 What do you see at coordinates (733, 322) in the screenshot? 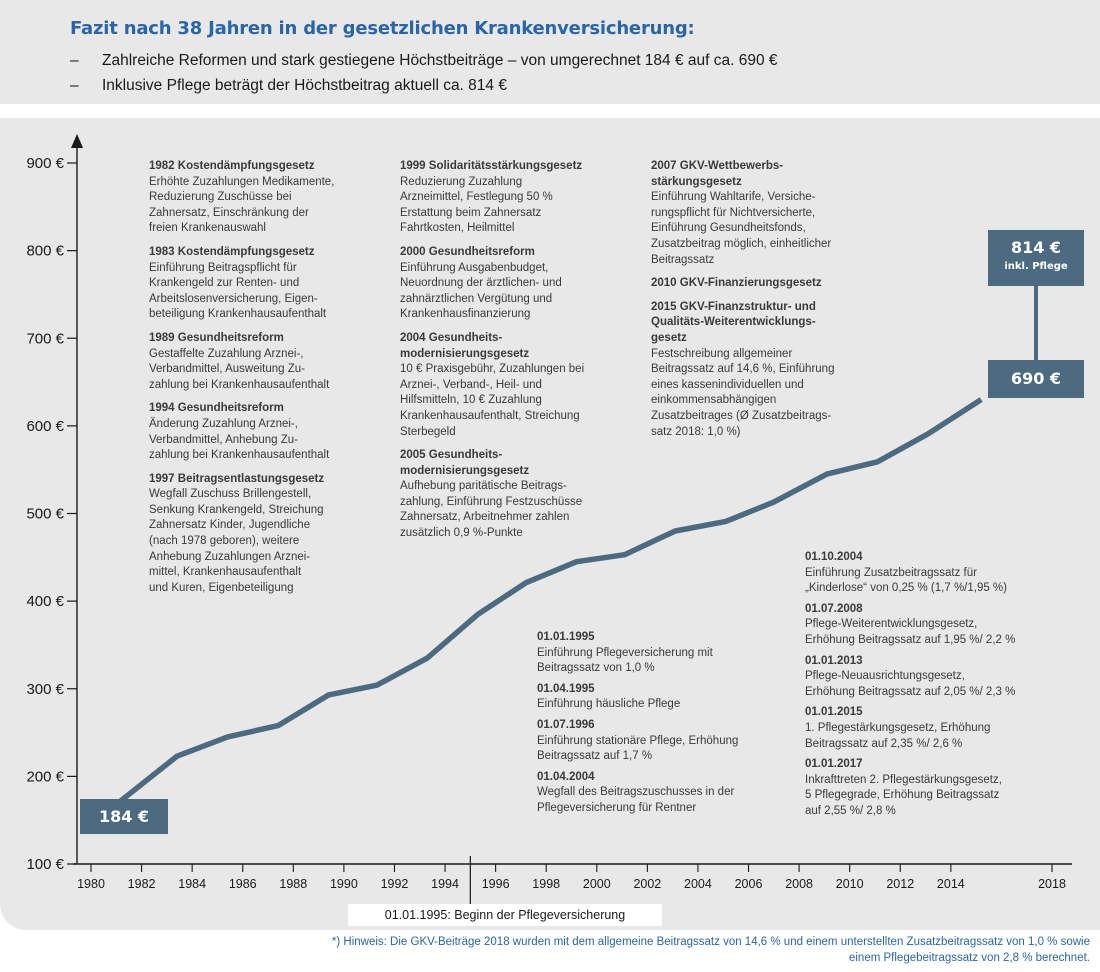
I see `annotation-title: Qualitäts-Weiterentwicklungs-` at bounding box center [733, 322].